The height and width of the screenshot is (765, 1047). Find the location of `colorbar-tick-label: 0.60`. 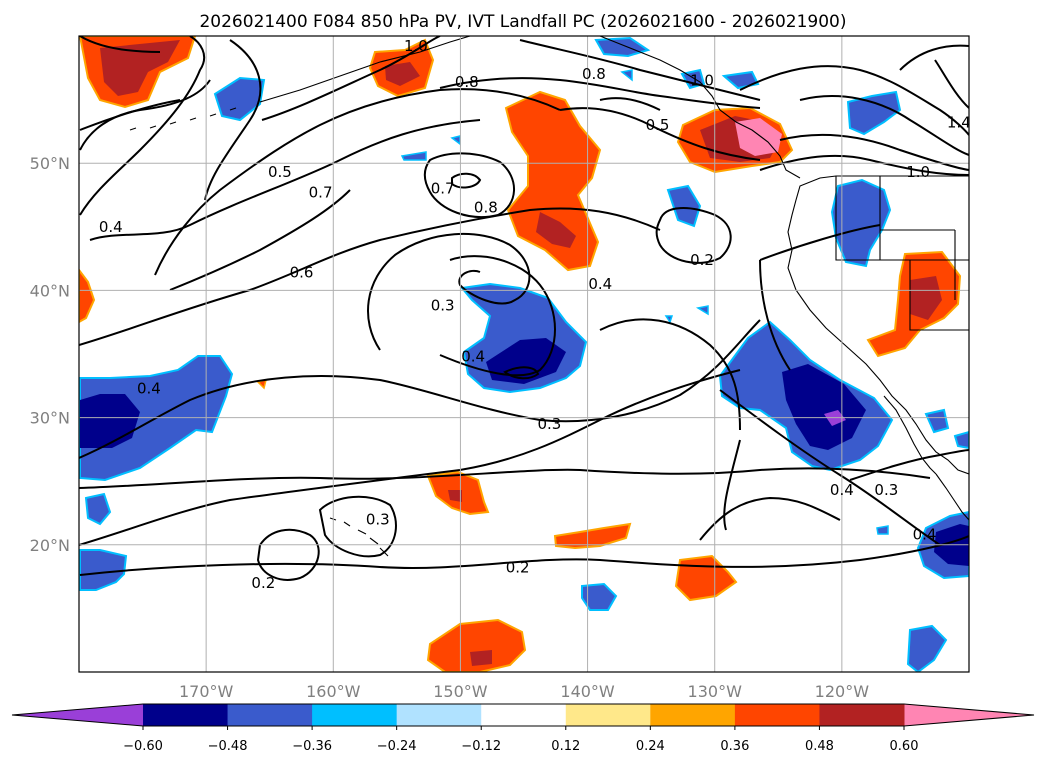

colorbar-tick-label: 0.60 is located at coordinates (904, 746).